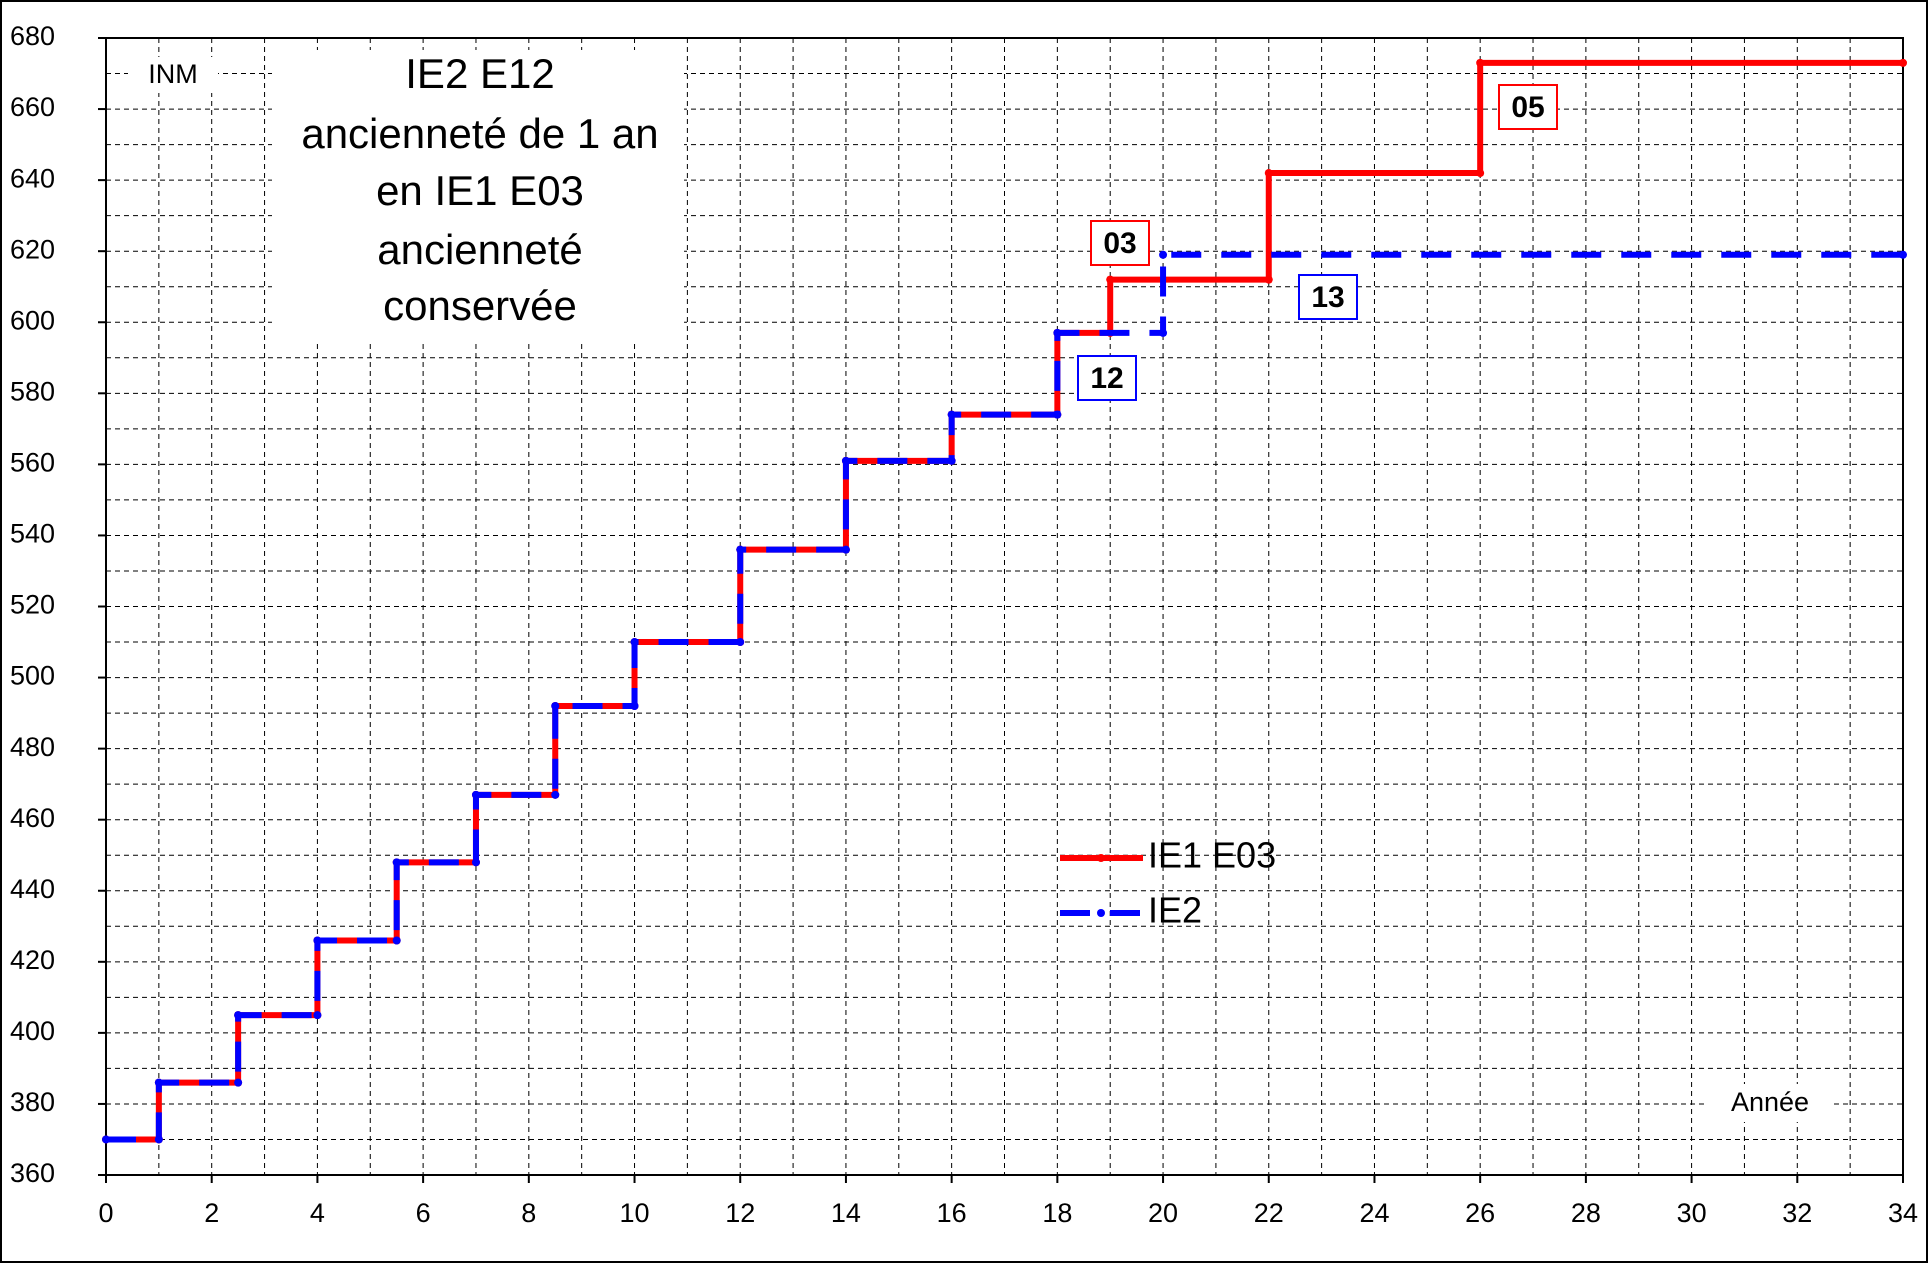 This screenshot has width=1928, height=1263. Describe the element at coordinates (423, 1213) in the screenshot. I see `x-tick-label: 6` at that location.